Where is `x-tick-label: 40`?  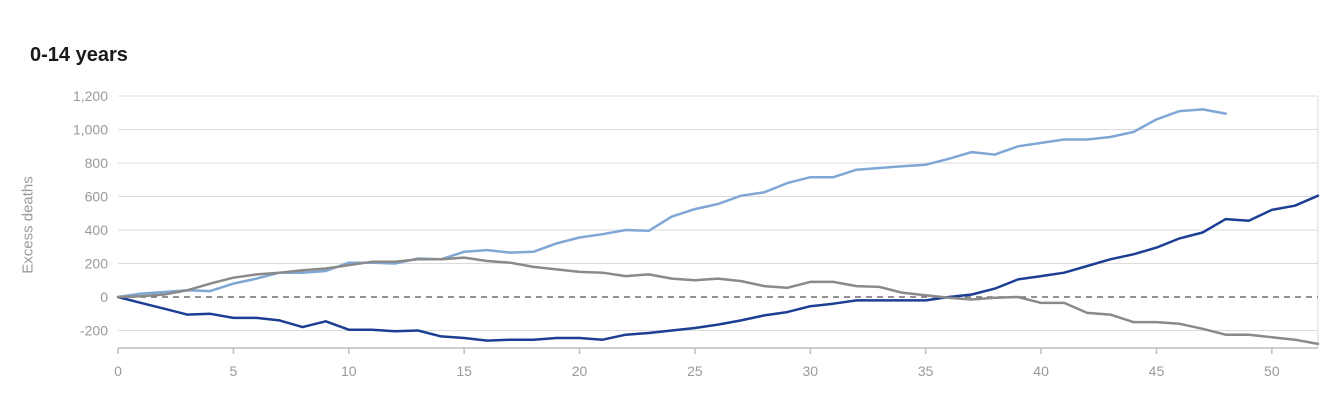
x-tick-label: 40 is located at coordinates (1041, 371).